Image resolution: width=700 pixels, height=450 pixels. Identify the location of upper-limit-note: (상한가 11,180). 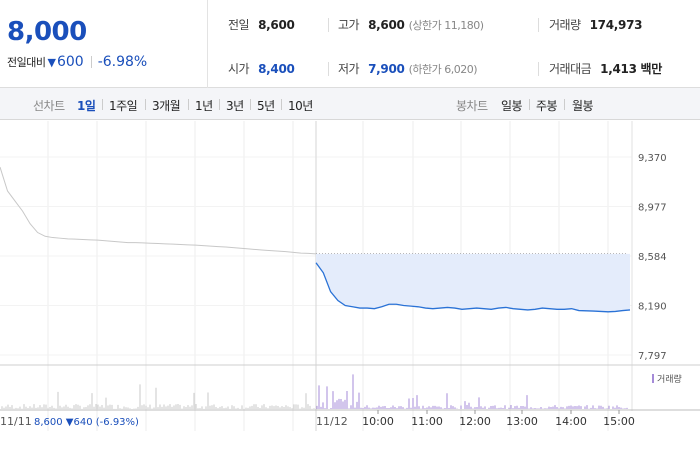
(446, 25).